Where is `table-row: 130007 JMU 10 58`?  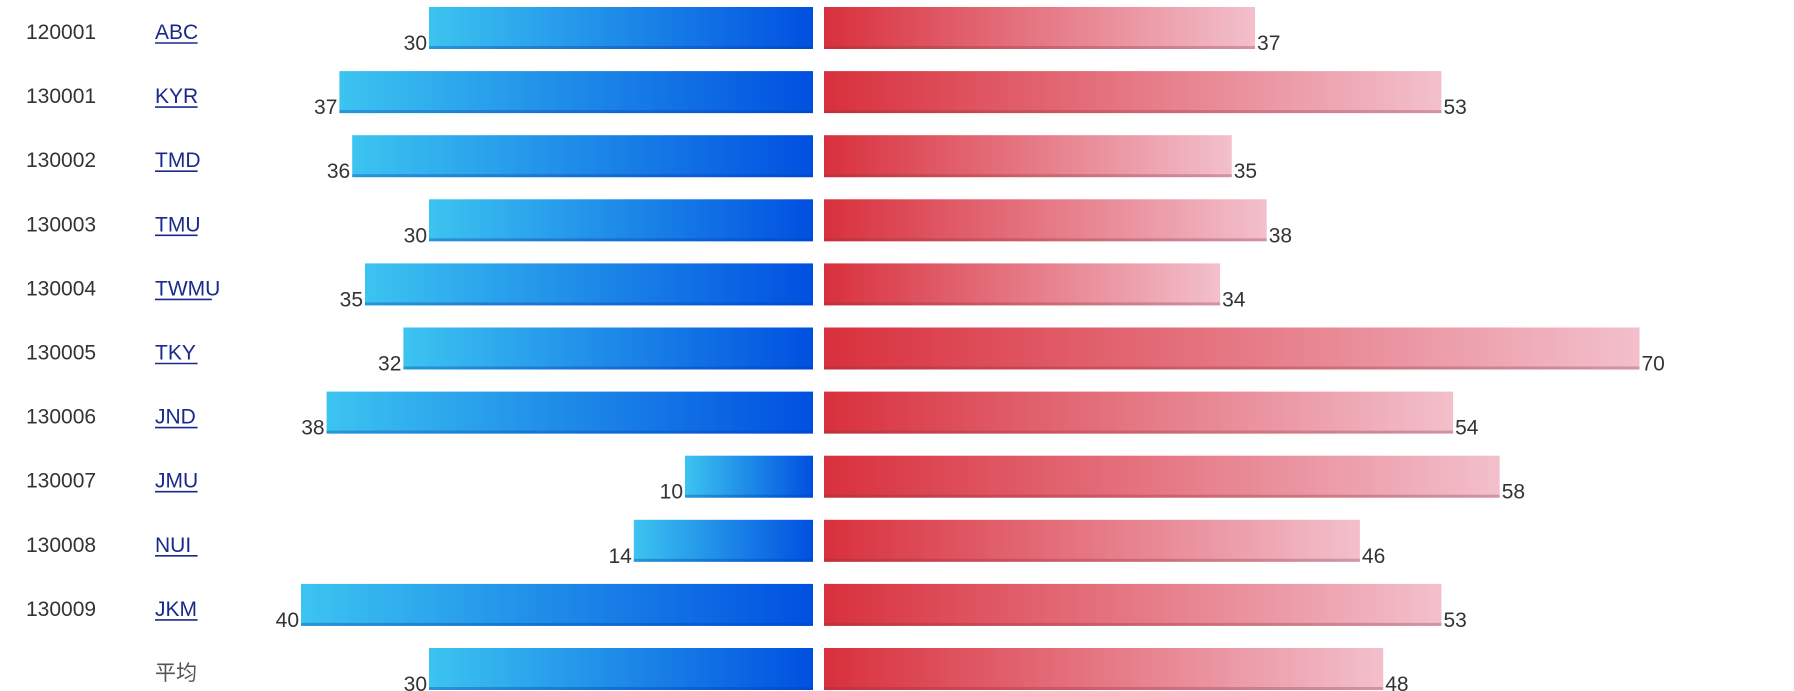
table-row: 130007 JMU 10 58 is located at coordinates (775, 479).